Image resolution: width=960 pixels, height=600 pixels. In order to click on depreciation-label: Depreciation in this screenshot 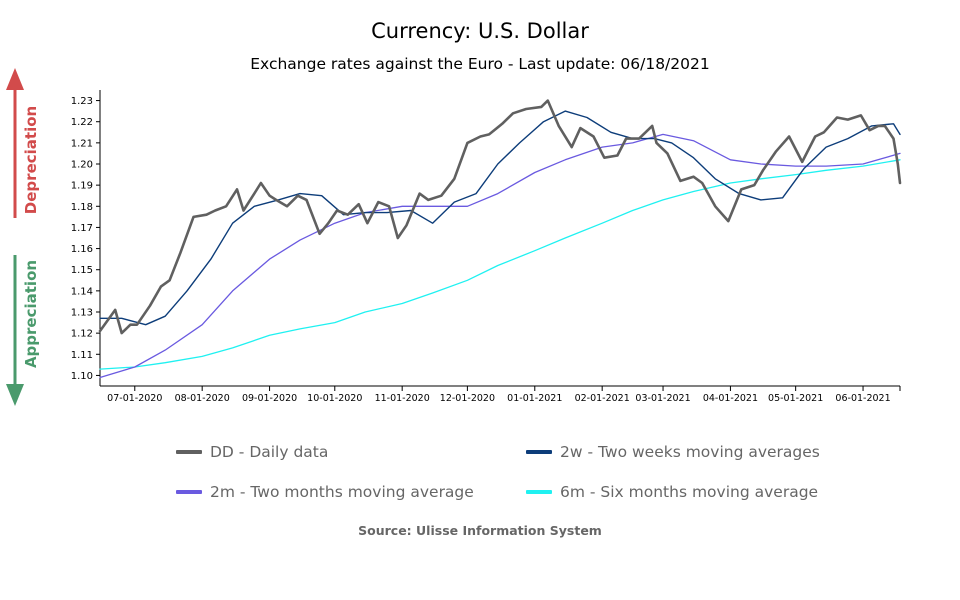, I will do `click(31, 160)`.